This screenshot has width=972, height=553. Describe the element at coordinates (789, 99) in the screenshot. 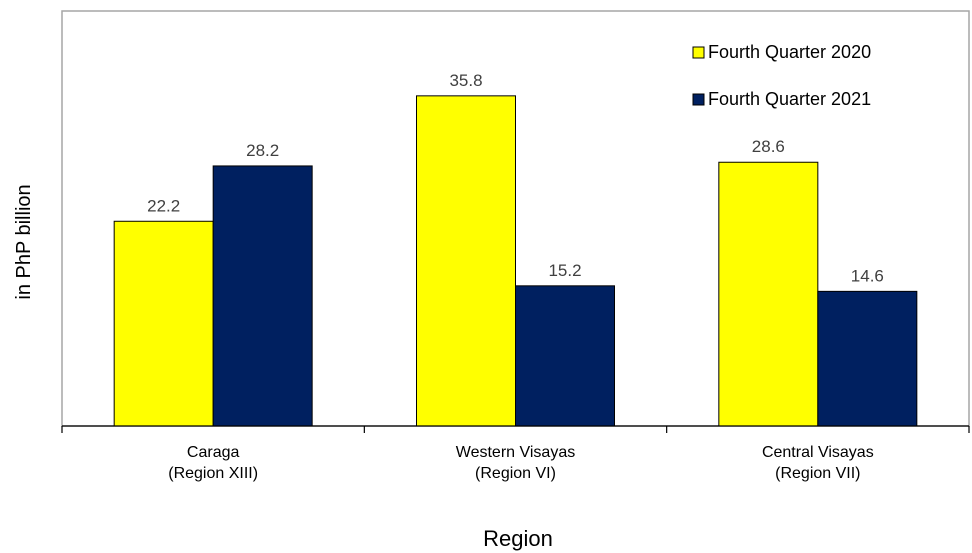

I see `legend-label: Fourth Quarter 2021` at that location.